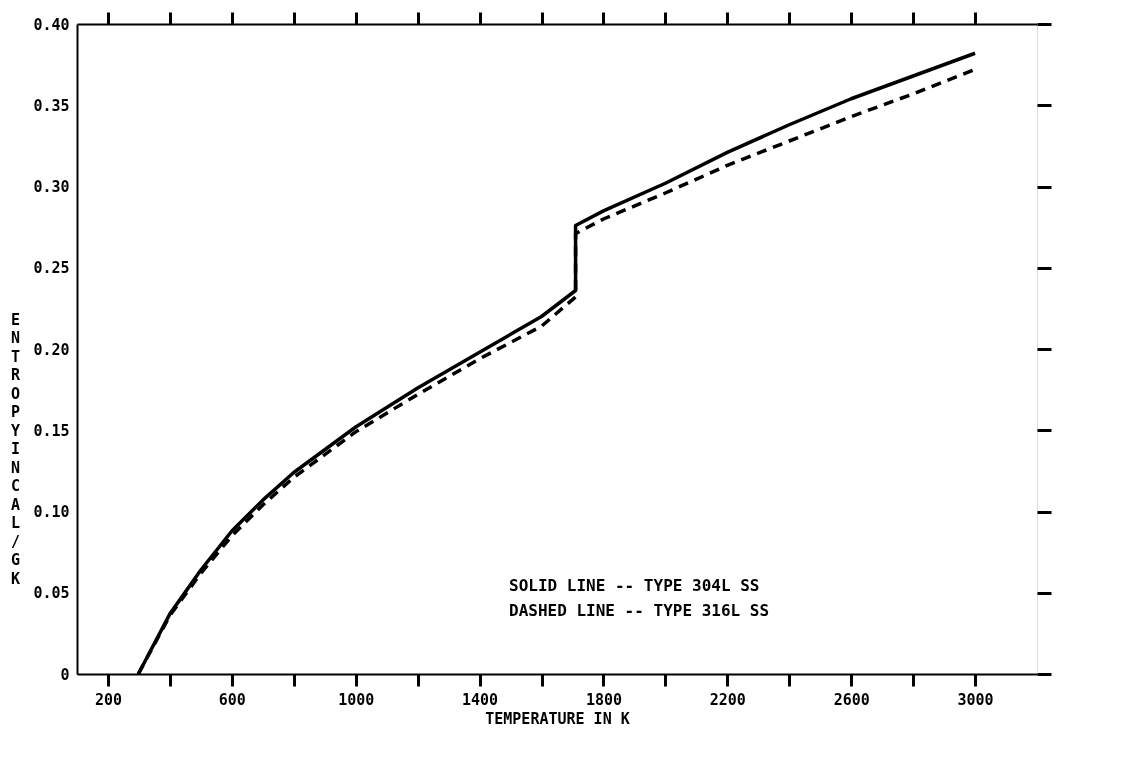  Describe the element at coordinates (51, 430) in the screenshot. I see `y-tick-label: 0.15` at that location.